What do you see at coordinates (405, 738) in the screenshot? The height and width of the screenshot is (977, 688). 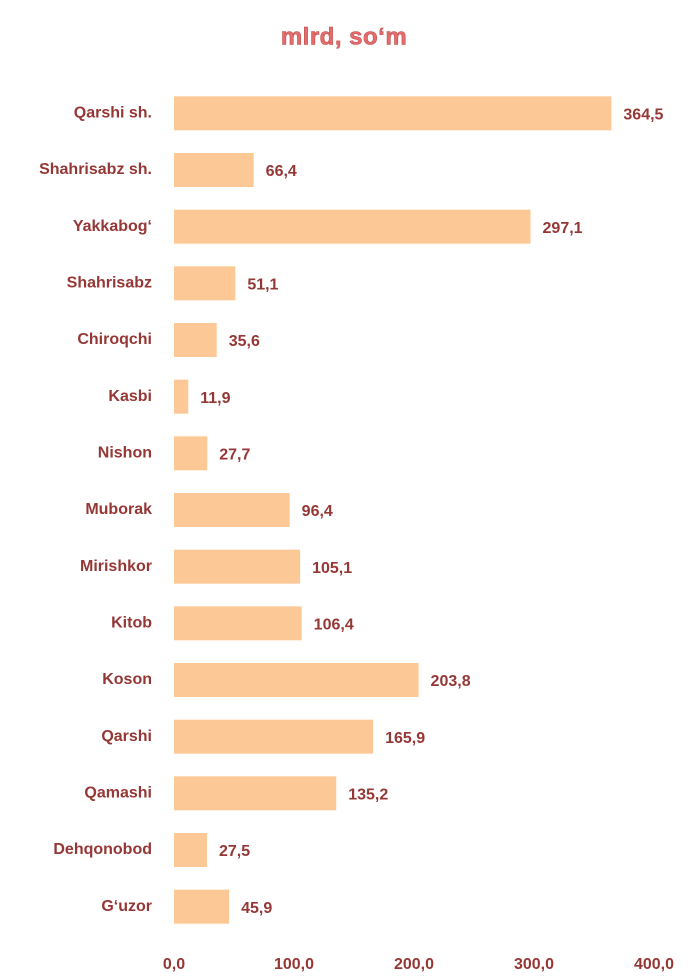 I see `value-label: 165,9` at bounding box center [405, 738].